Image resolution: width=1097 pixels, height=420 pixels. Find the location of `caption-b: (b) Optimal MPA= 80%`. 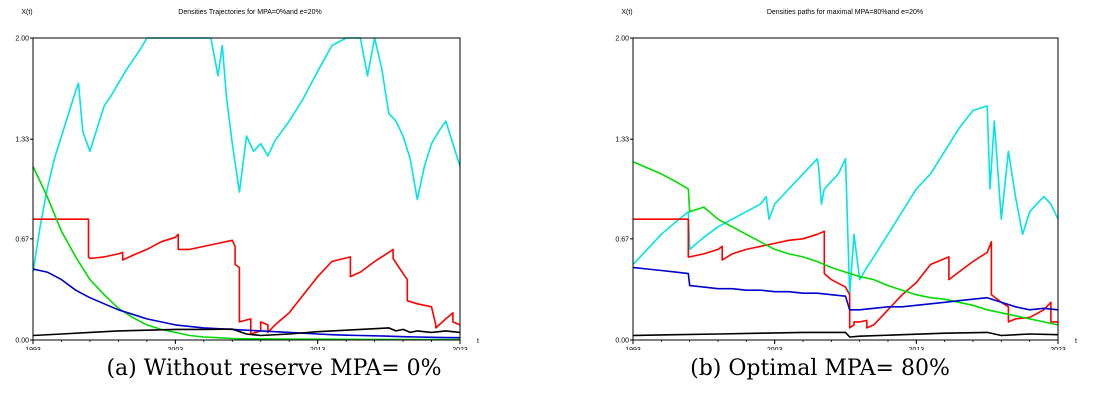

caption-b: (b) Optimal MPA= 80% is located at coordinates (820, 368).